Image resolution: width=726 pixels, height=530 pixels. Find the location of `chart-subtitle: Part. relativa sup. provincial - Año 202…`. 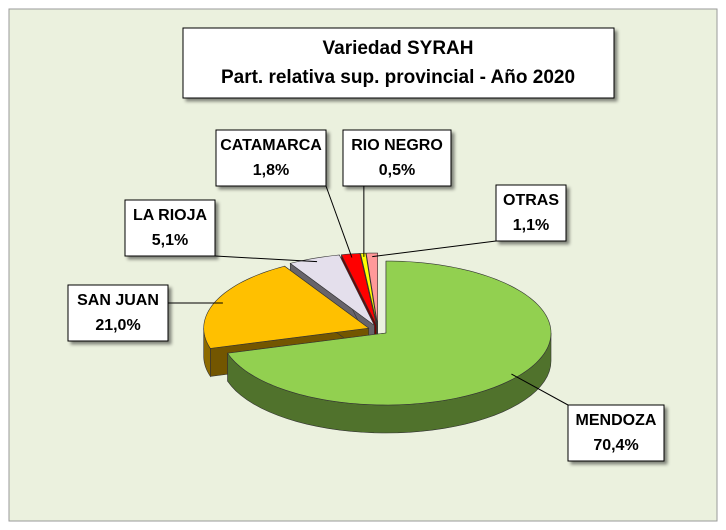

chart-subtitle: Part. relativa sup. provincial - Año 202… is located at coordinates (398, 77).